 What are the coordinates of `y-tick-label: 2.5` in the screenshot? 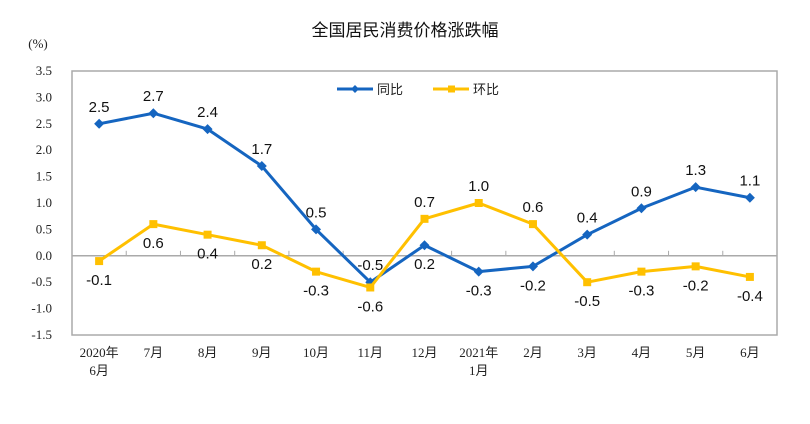 It's located at (44, 123).